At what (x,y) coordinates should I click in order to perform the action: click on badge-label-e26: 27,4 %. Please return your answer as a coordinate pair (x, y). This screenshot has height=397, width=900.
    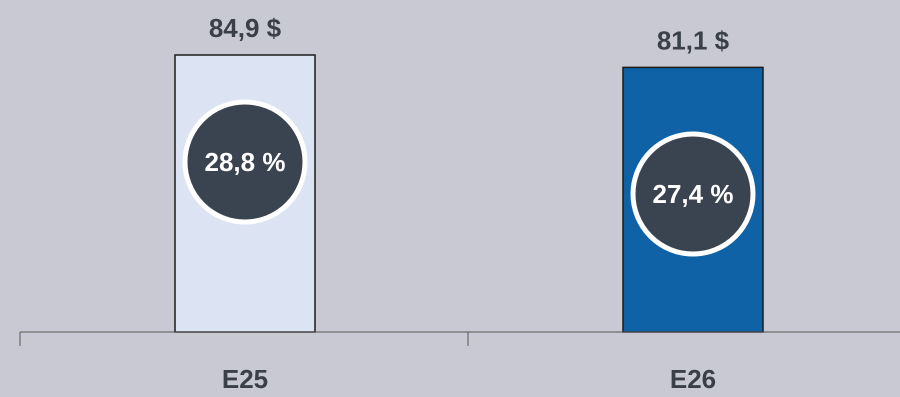
    Looking at the image, I should click on (693, 194).